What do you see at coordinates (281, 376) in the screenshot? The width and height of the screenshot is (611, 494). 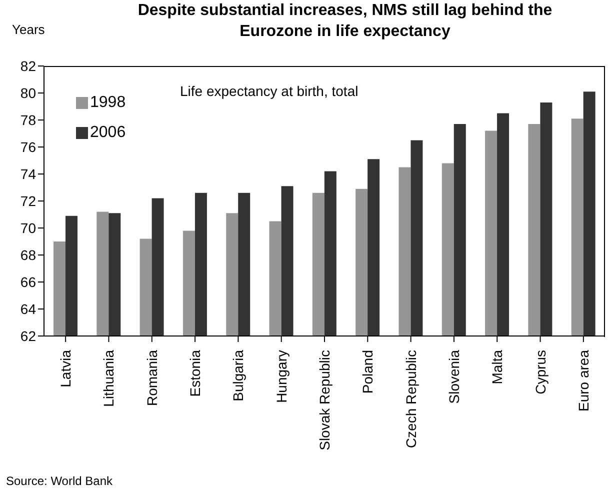 I see `x-tick-label: Hungary` at bounding box center [281, 376].